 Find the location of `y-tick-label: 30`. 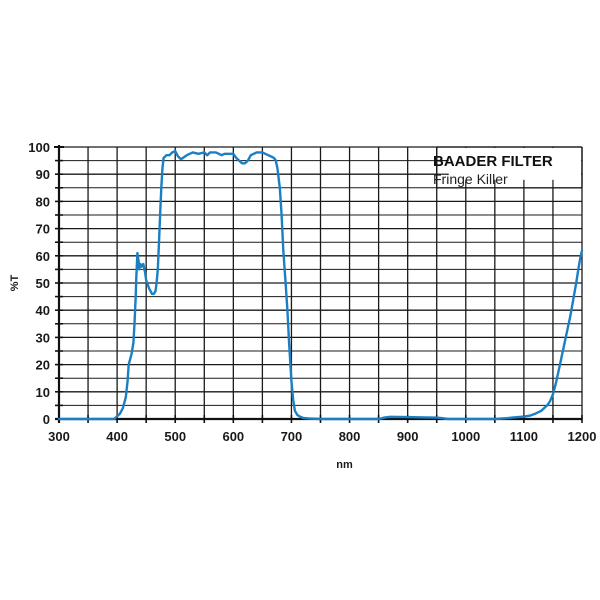

y-tick-label: 30 is located at coordinates (43, 337).